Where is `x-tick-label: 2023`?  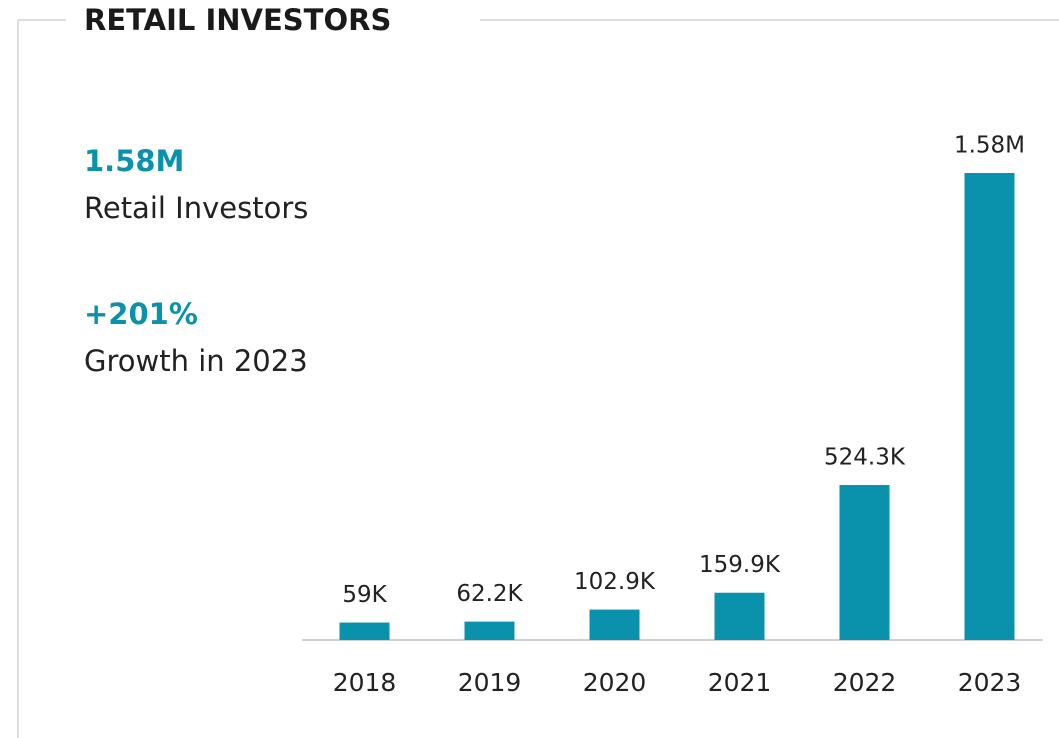
x-tick-label: 2023 is located at coordinates (990, 682).